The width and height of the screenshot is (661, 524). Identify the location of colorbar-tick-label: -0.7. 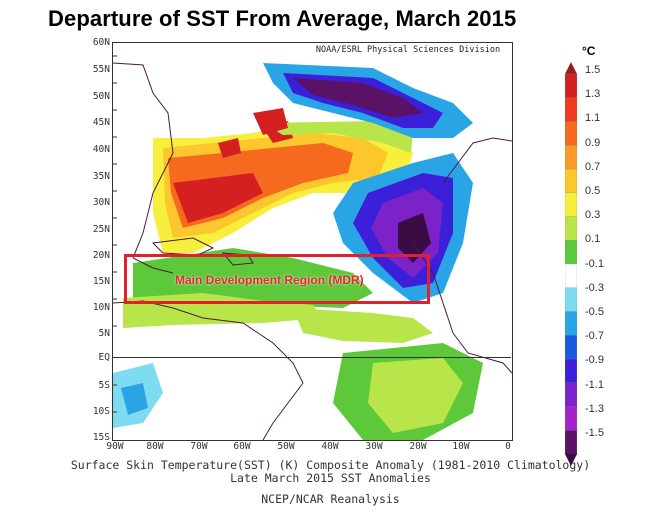
(594, 336).